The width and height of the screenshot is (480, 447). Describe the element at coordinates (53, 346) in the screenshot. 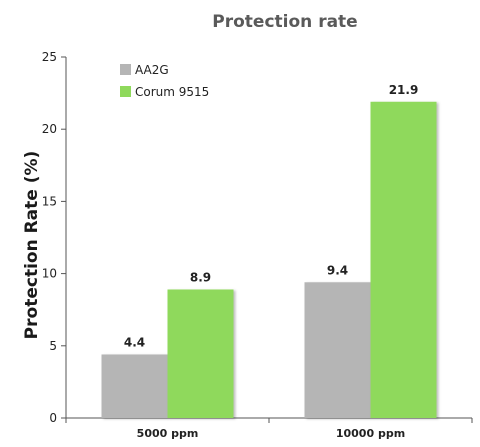

I see `y-tick-label: 5` at that location.